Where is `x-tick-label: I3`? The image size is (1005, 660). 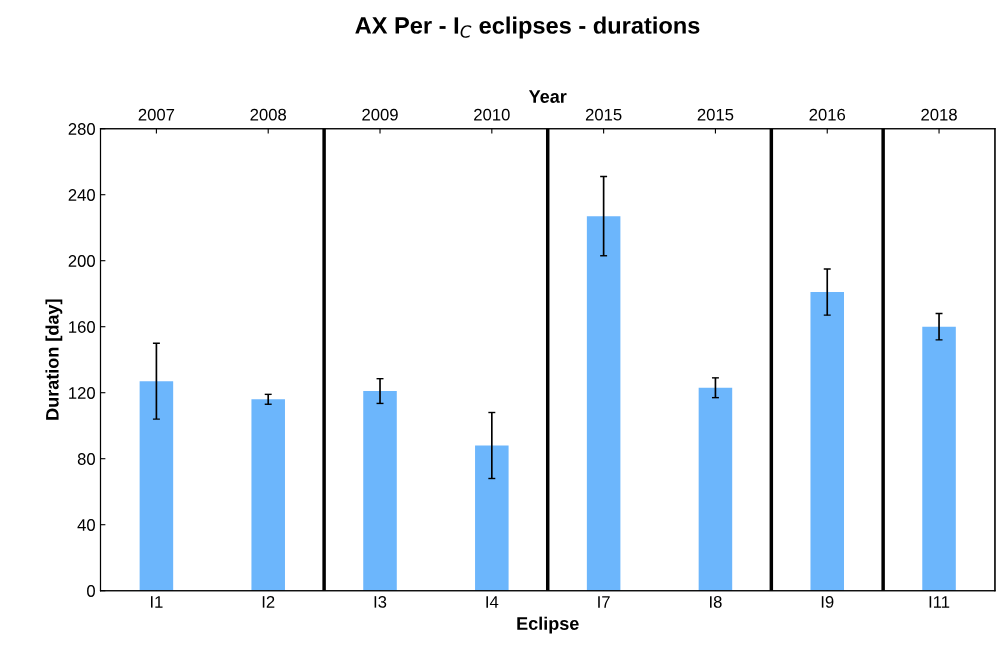 x-tick-label: I3 is located at coordinates (380, 602).